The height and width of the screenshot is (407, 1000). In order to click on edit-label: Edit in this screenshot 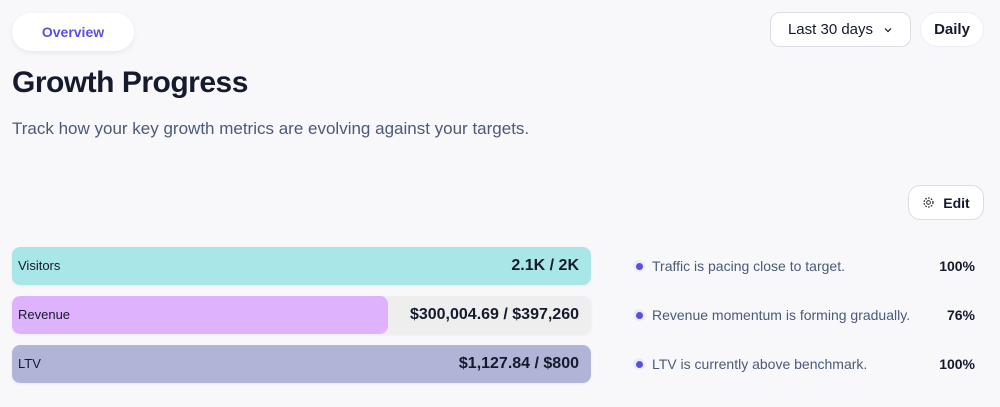, I will do `click(956, 202)`.